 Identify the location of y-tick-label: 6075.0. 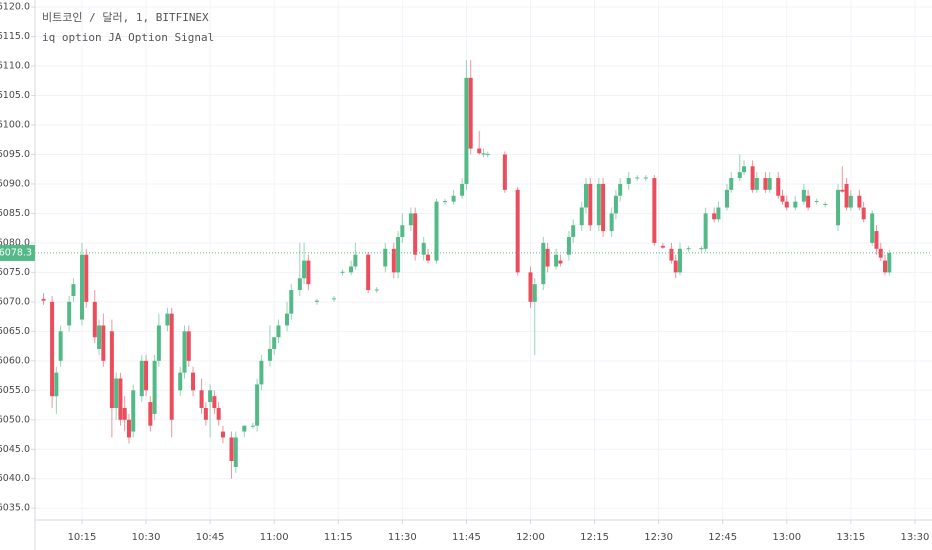
(15, 272).